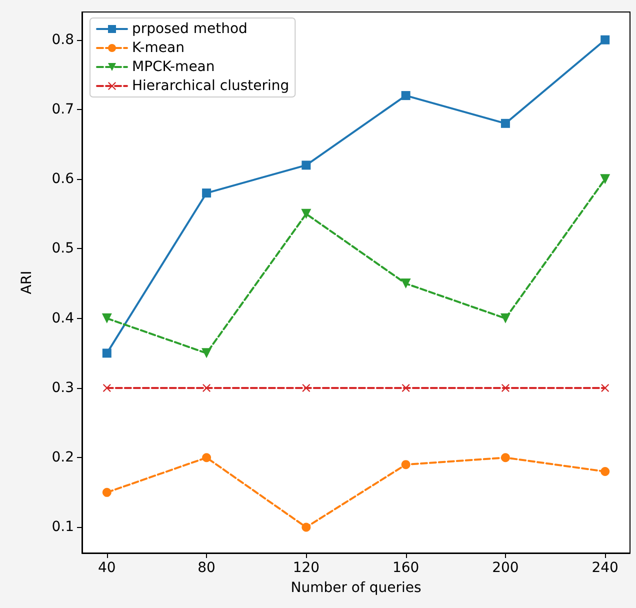  What do you see at coordinates (63, 527) in the screenshot?
I see `y-tick-label: 0.1` at bounding box center [63, 527].